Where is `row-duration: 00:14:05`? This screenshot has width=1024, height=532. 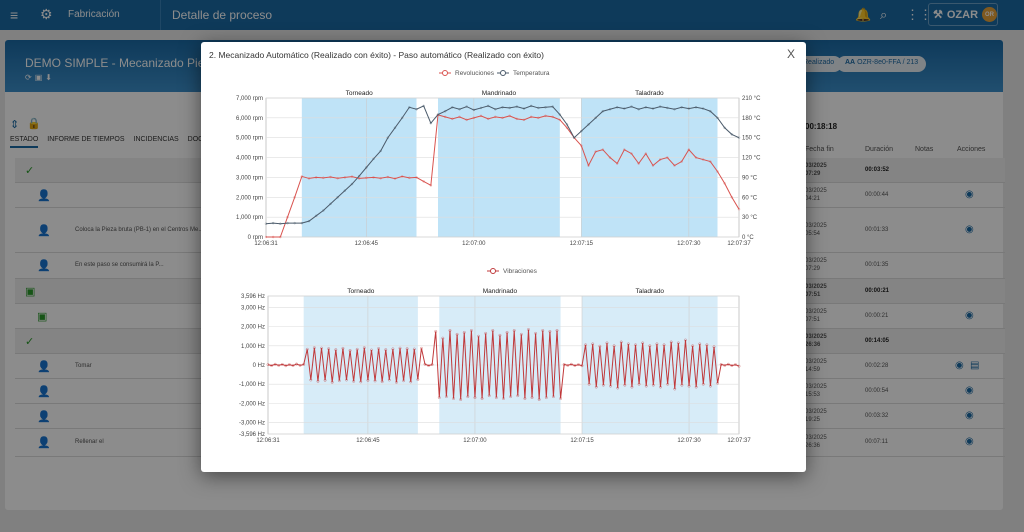
row-duration: 00:14:05 is located at coordinates (877, 340).